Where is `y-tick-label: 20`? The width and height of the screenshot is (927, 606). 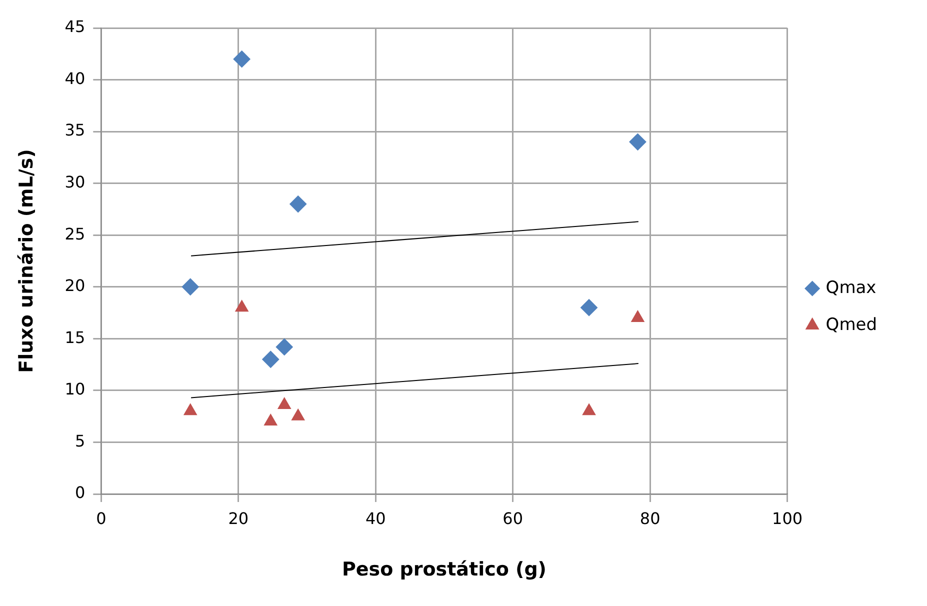
y-tick-label: 20 is located at coordinates (75, 286).